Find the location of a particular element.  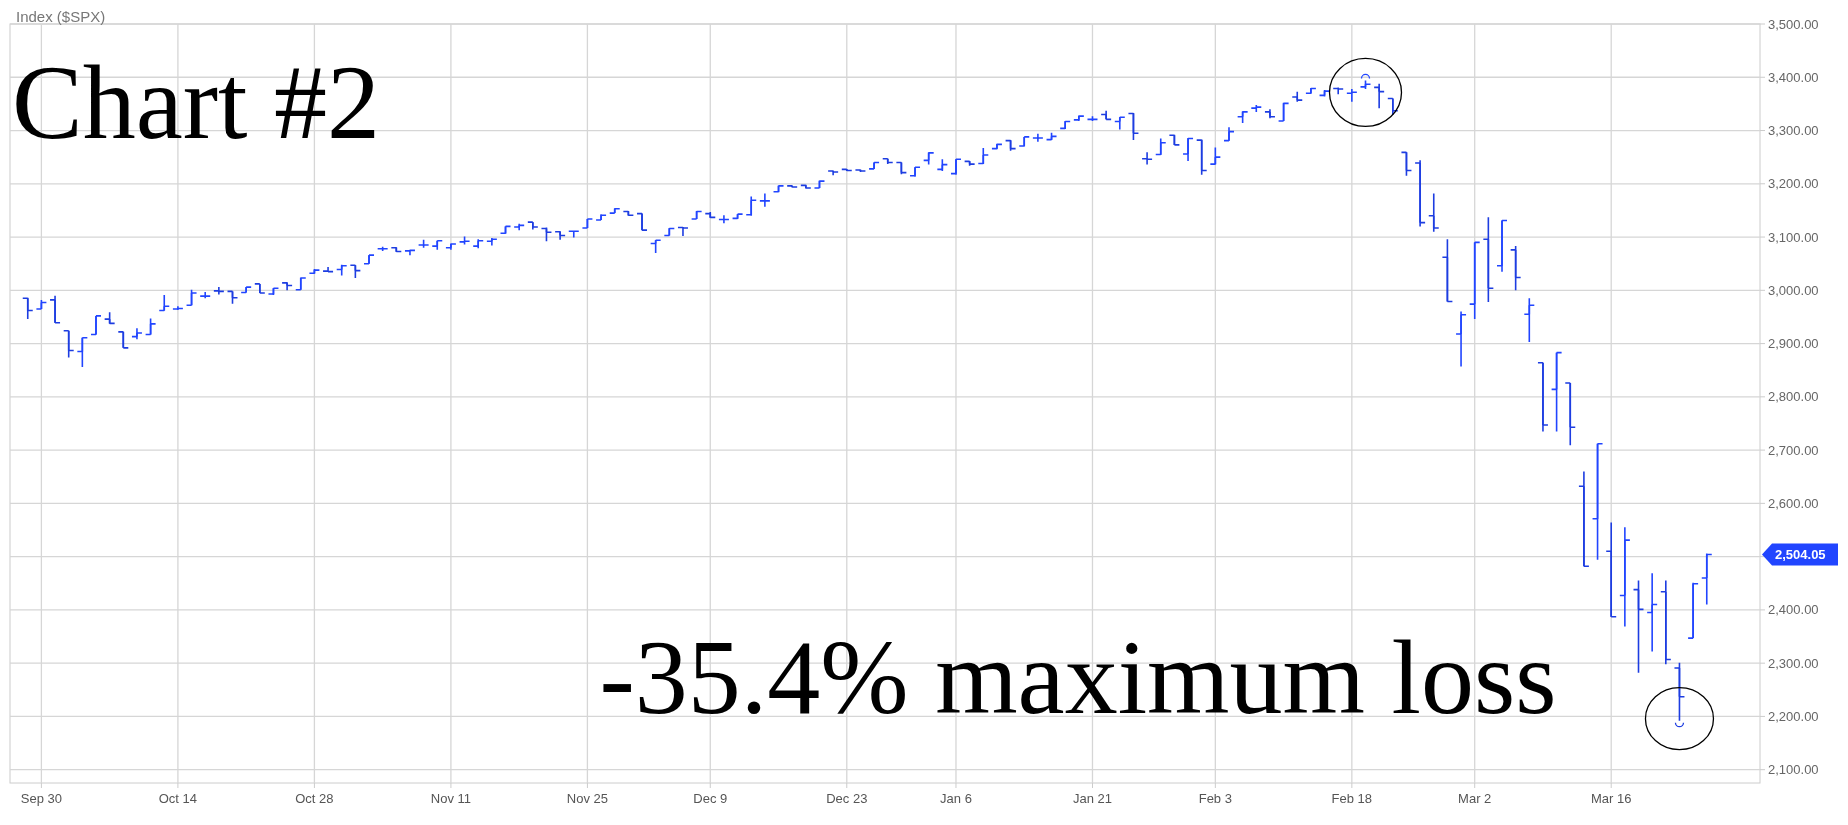

x-tick-label: Feb 18 is located at coordinates (1352, 798).